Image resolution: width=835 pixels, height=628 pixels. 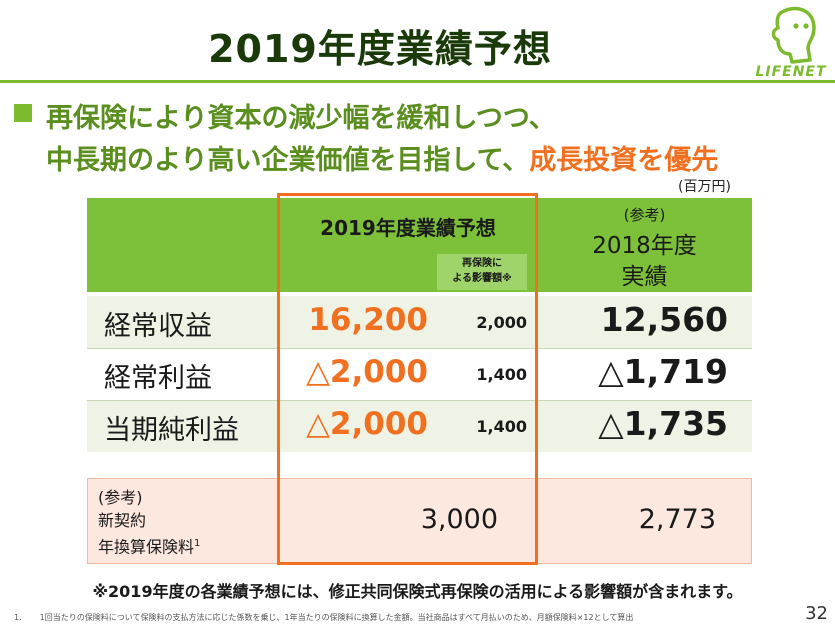 What do you see at coordinates (197, 543) in the screenshot?
I see `footnote-marker: 1` at bounding box center [197, 543].